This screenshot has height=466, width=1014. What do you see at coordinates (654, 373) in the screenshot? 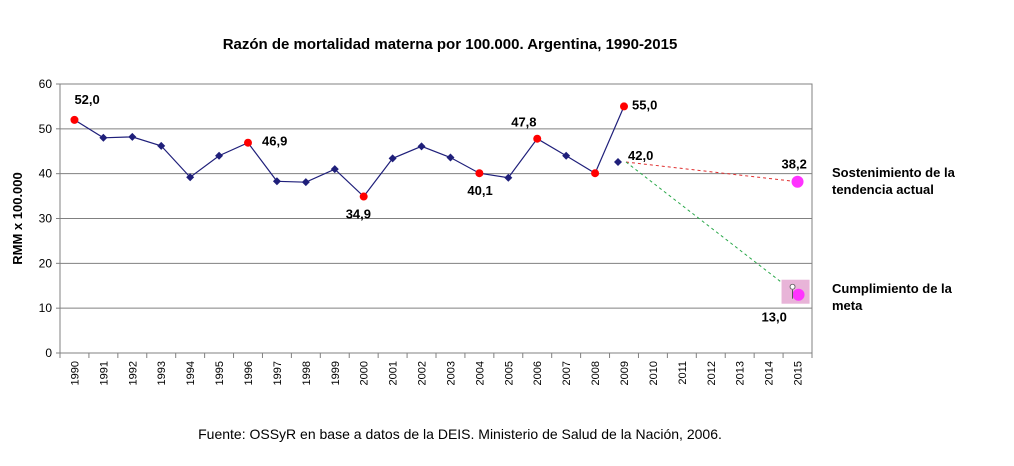
I see `x-tick-label: 2010` at bounding box center [654, 373].